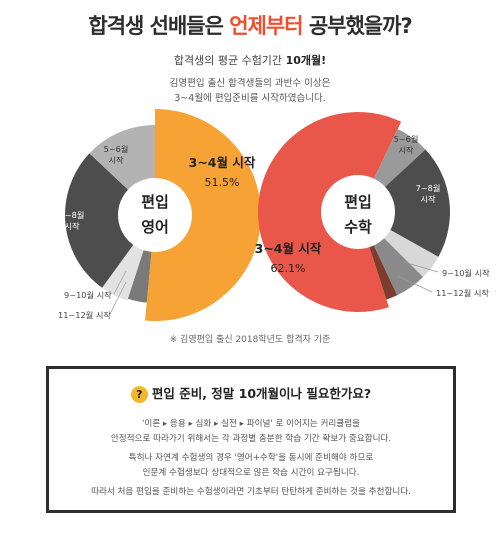  What do you see at coordinates (357, 26) in the screenshot?
I see `headline-part2: 공부했을까?` at bounding box center [357, 26].